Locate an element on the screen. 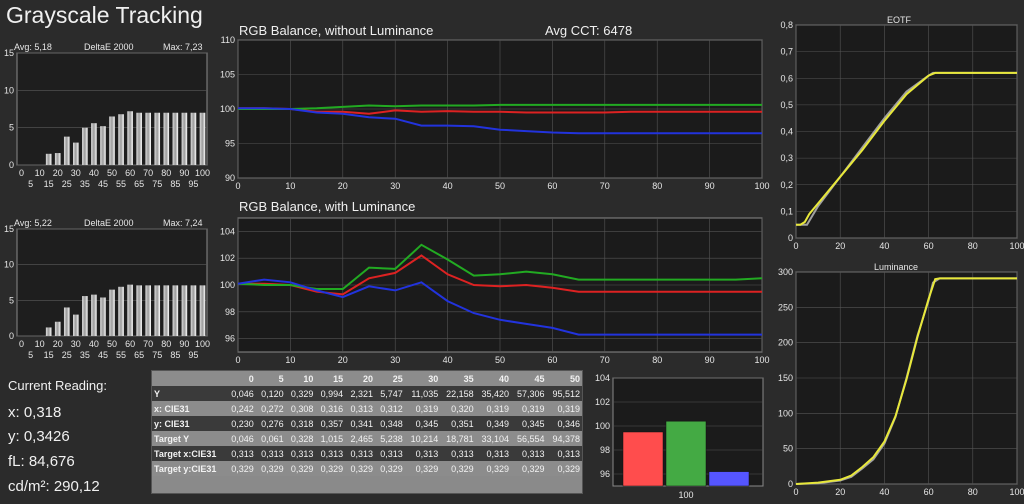 The image size is (1024, 504). table-cell: 35,420 is located at coordinates (493, 393).